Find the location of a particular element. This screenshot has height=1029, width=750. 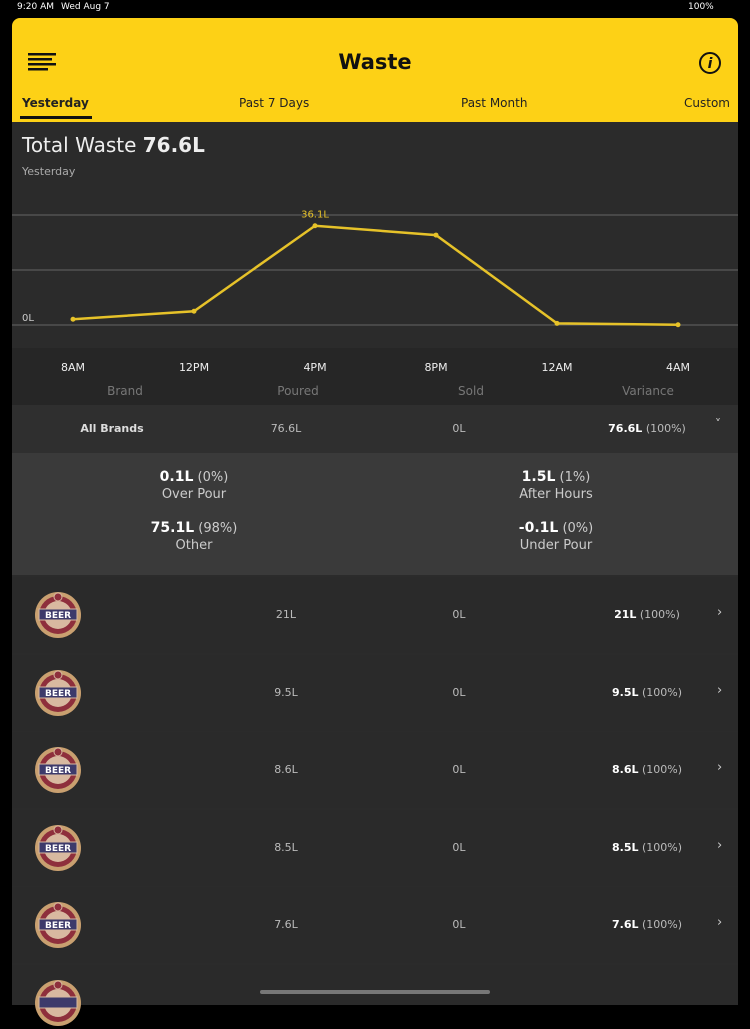

stat: 75.1L (98%) Other is located at coordinates (194, 536).